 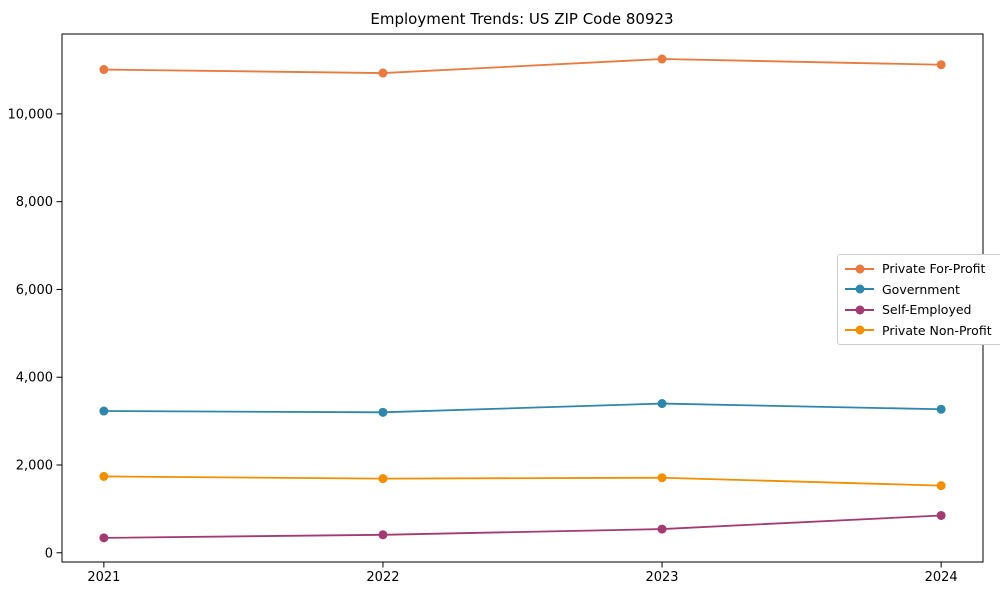 What do you see at coordinates (49, 553) in the screenshot?
I see `y-tick-label: 0` at bounding box center [49, 553].